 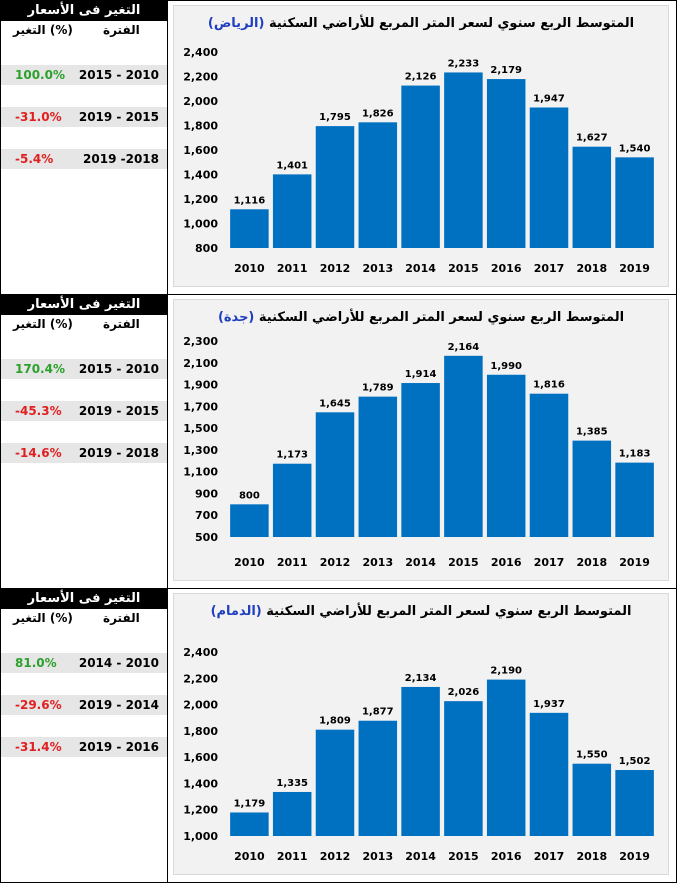 What do you see at coordinates (200, 385) in the screenshot?
I see `y-tick-label: 1,900` at bounding box center [200, 385].